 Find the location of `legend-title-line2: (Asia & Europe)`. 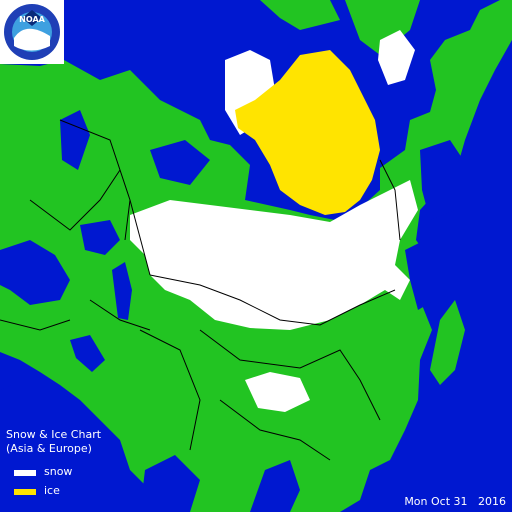

legend-title-line2: (Asia & Europe) is located at coordinates (49, 448).